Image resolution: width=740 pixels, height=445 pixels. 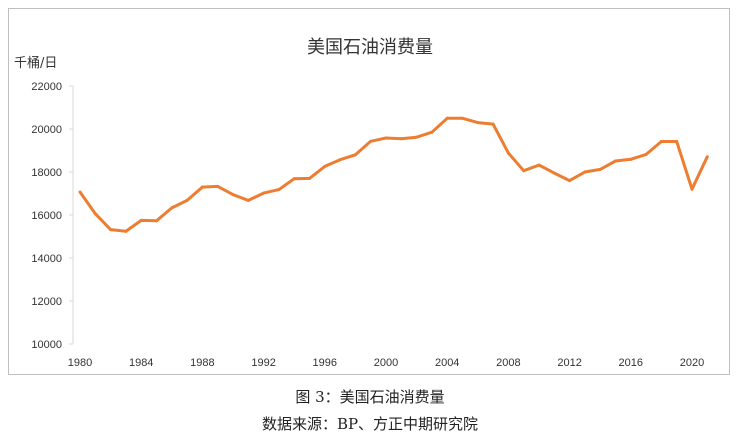 I want to click on x-tick-label: 2016, so click(x=631, y=363).